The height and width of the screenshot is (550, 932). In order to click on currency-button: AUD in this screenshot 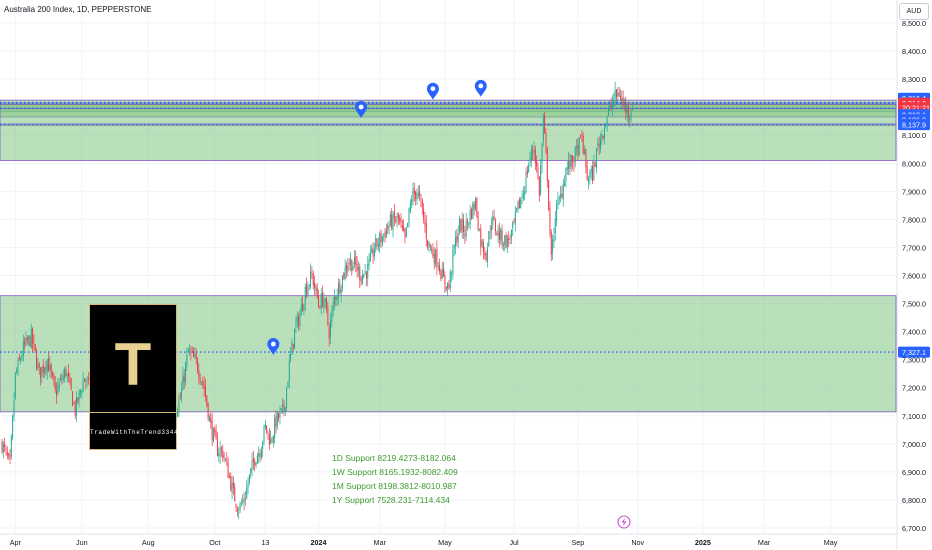, I will do `click(914, 11)`.